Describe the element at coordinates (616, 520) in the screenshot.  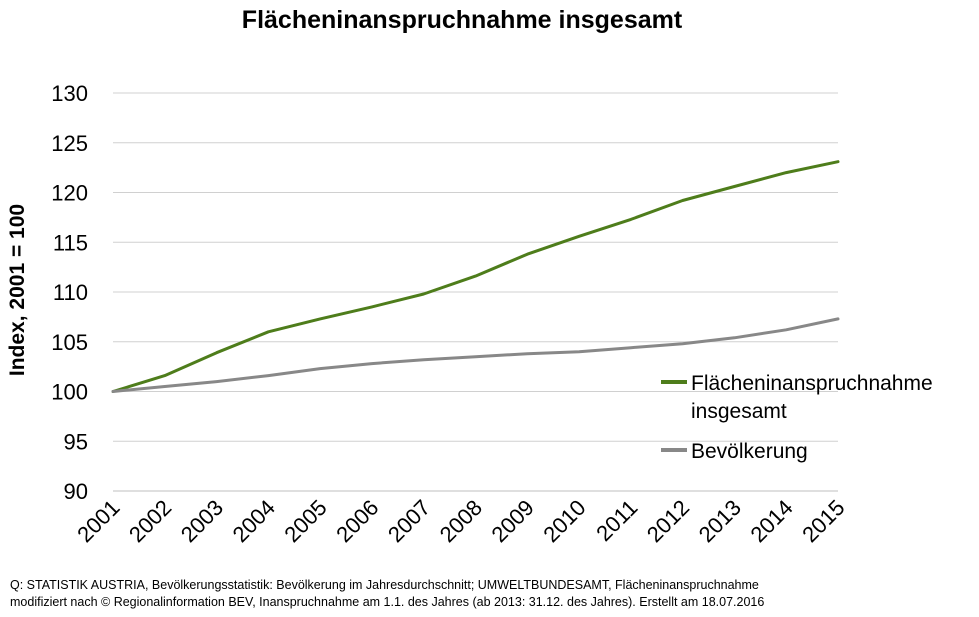
I see `x-tick-label: 2011` at that location.